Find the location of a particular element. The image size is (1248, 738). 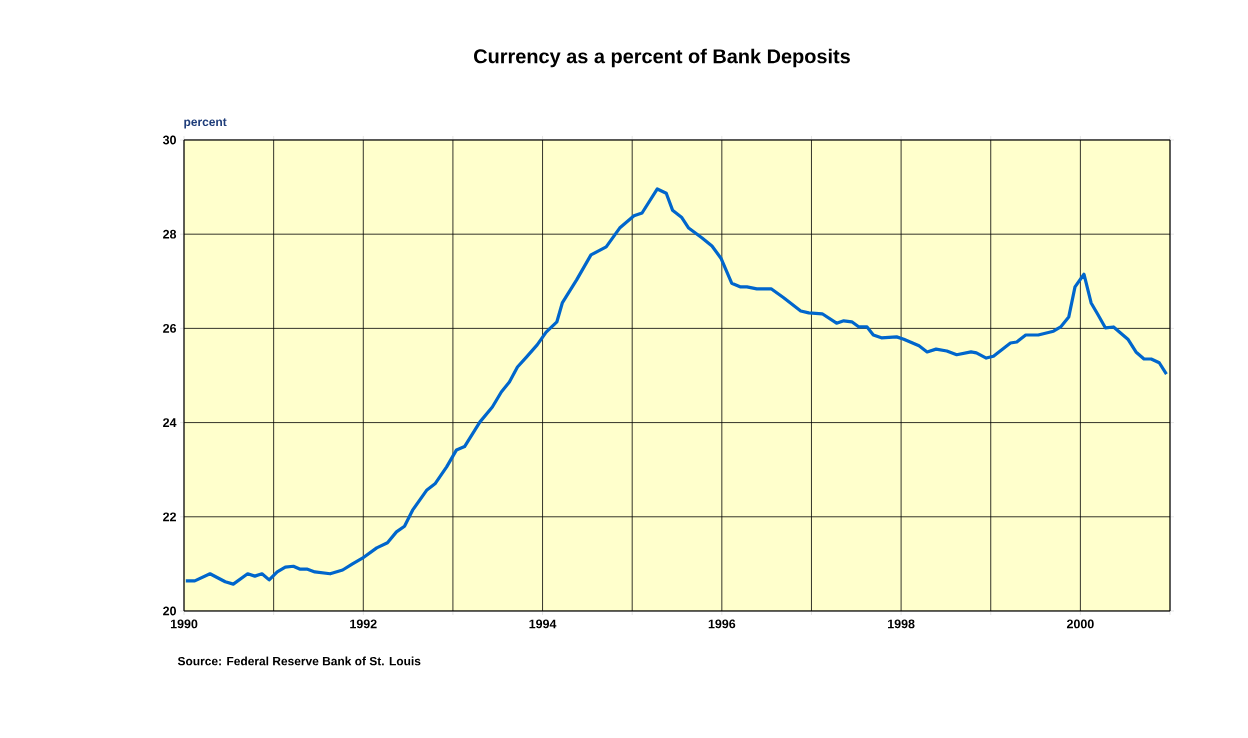

x-tick-label: 1990 is located at coordinates (184, 624).